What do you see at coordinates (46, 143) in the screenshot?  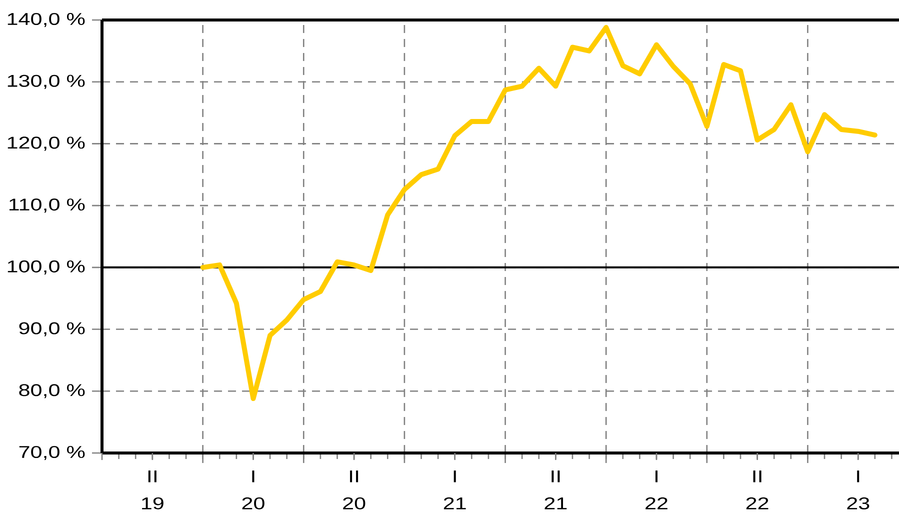 I see `y-tick-label: 120,0 %` at bounding box center [46, 143].